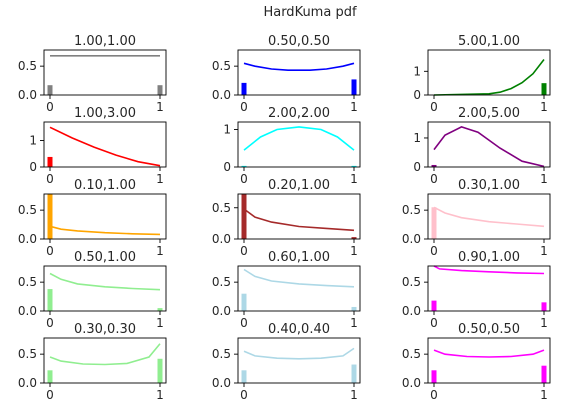 Image resolution: width=562 pixels, height=417 pixels. What do you see at coordinates (489, 113) in the screenshot?
I see `panel-title: 2.00,5.00` at bounding box center [489, 113].